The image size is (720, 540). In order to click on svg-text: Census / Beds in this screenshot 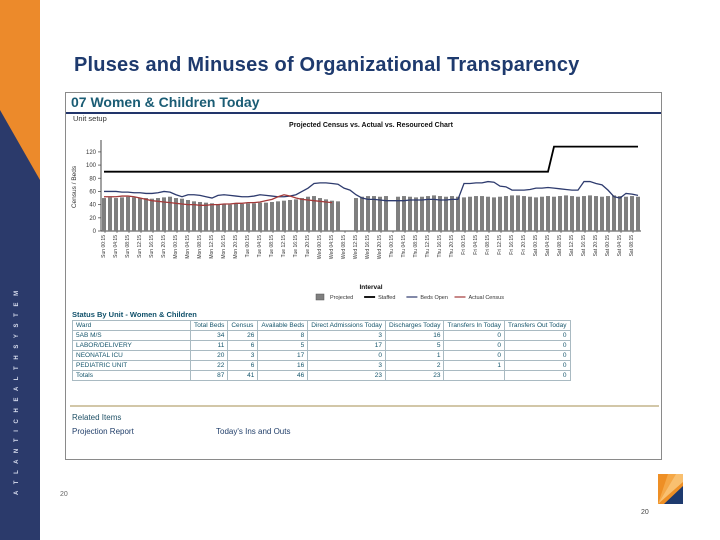, I will do `click(74, 186)`.